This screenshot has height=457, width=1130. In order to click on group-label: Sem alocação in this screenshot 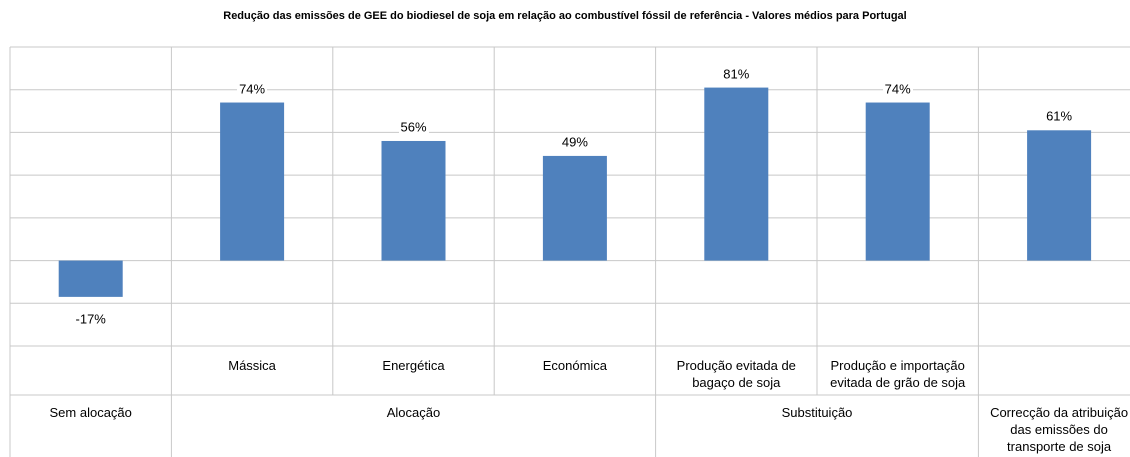, I will do `click(90, 412)`.